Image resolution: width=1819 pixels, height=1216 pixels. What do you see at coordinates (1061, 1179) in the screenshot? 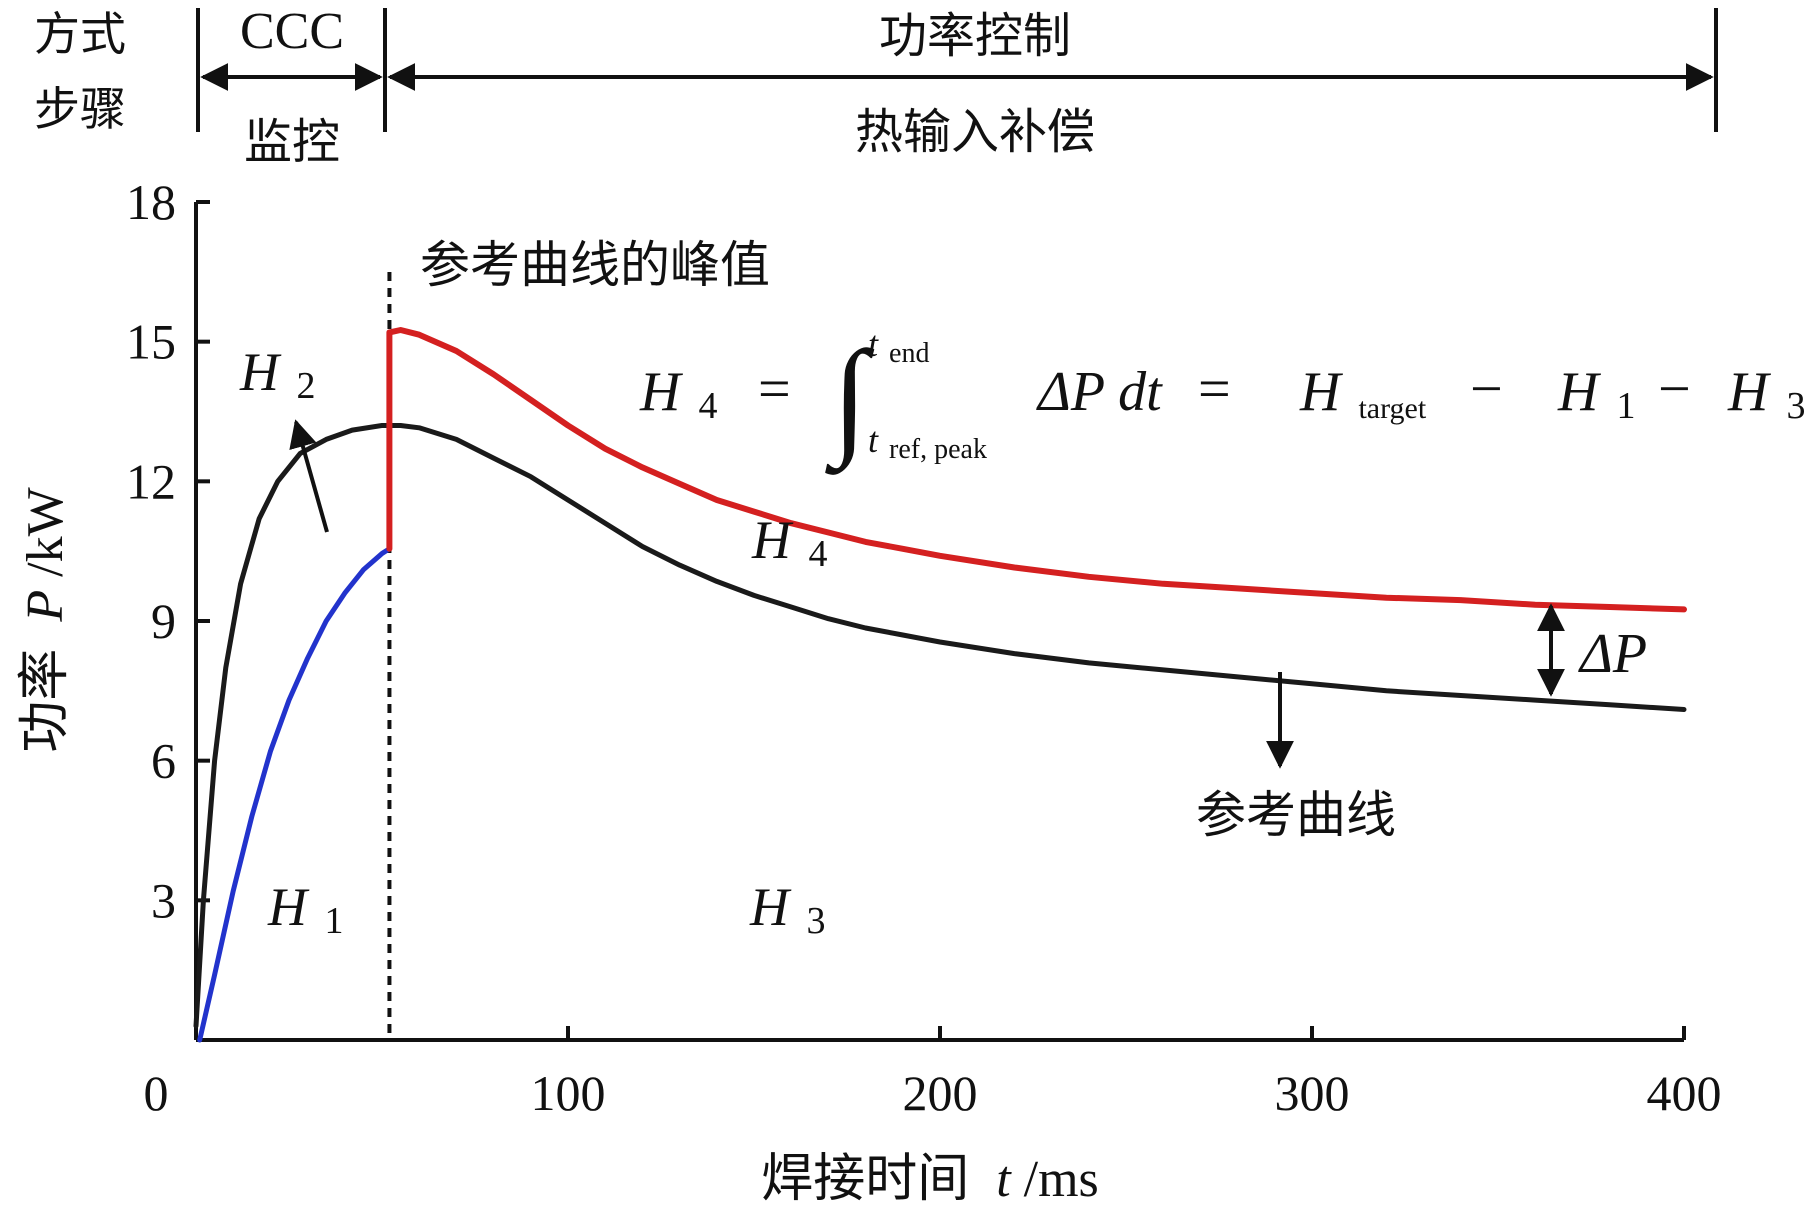
I see `x-axis-title-unit: /ms` at bounding box center [1061, 1179].